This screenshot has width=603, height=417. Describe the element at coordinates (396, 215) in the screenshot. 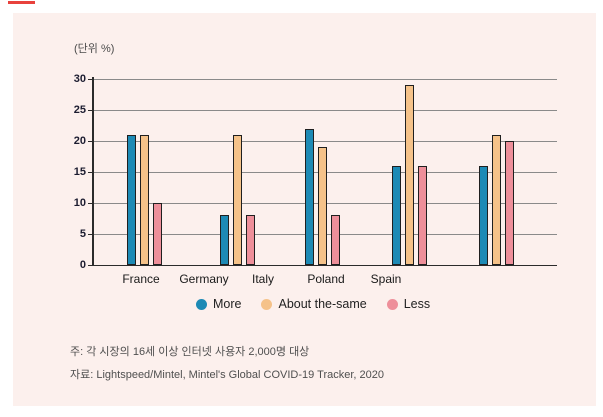

I see `bar-more-group4` at that location.